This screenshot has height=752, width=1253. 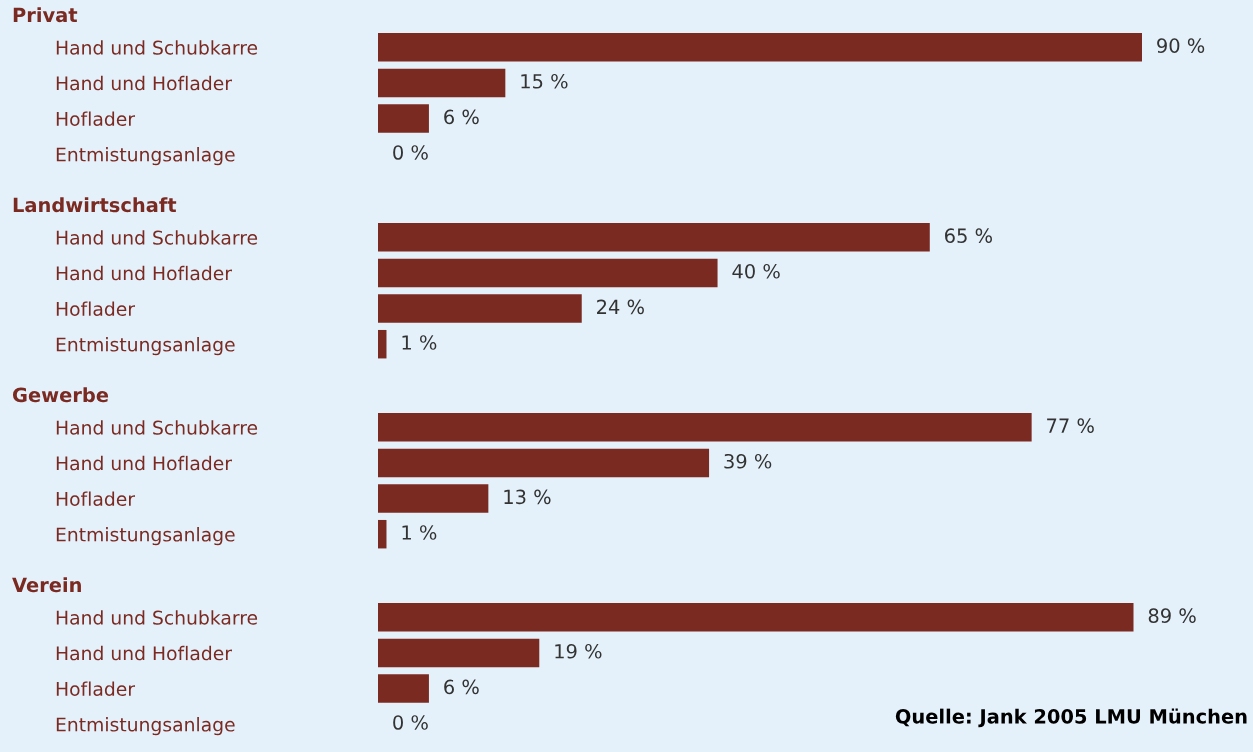 What do you see at coordinates (60, 395) in the screenshot?
I see `text: Gewerbe` at bounding box center [60, 395].